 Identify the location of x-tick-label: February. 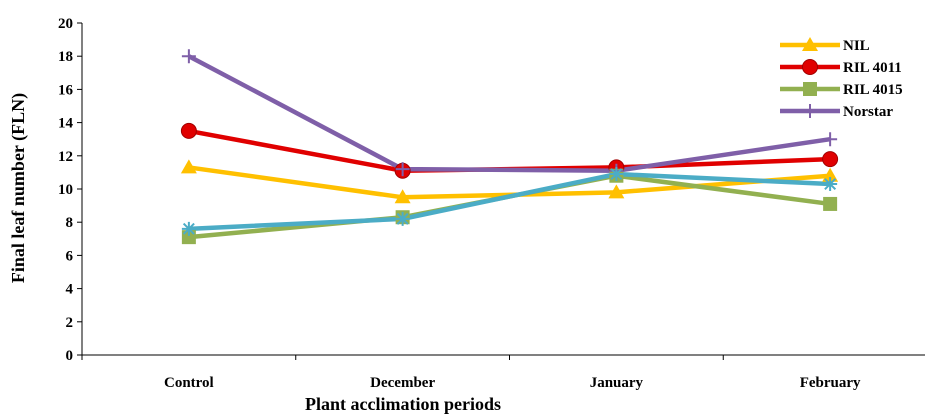
(830, 383).